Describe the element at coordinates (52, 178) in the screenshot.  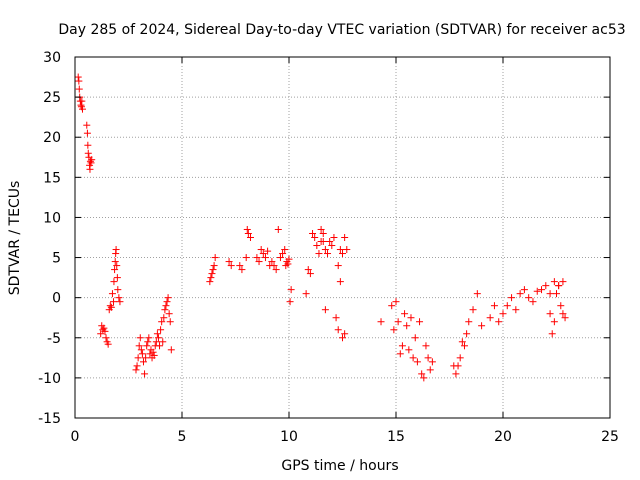
I see `y-tick-label: 15` at that location.